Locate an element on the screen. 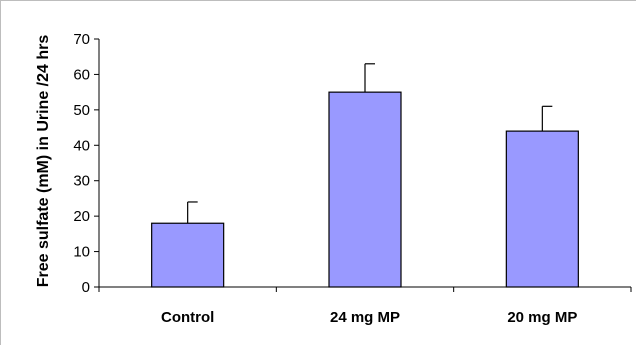 The image size is (636, 346). y-tick-label: 0 is located at coordinates (86, 287).